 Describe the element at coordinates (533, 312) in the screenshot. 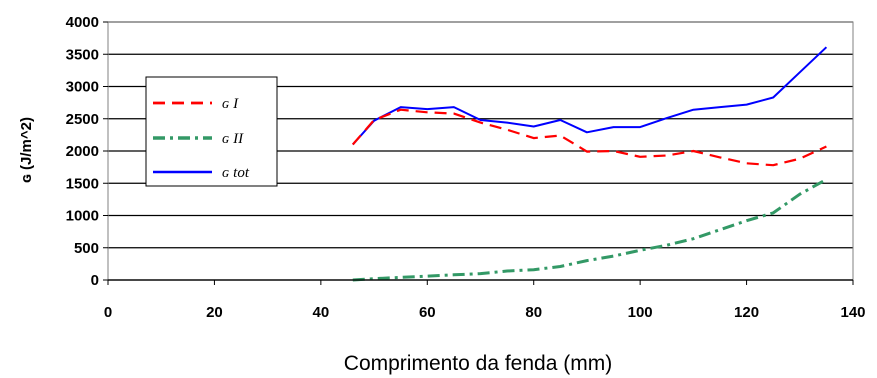

I see `x-tick-label: 80` at that location.